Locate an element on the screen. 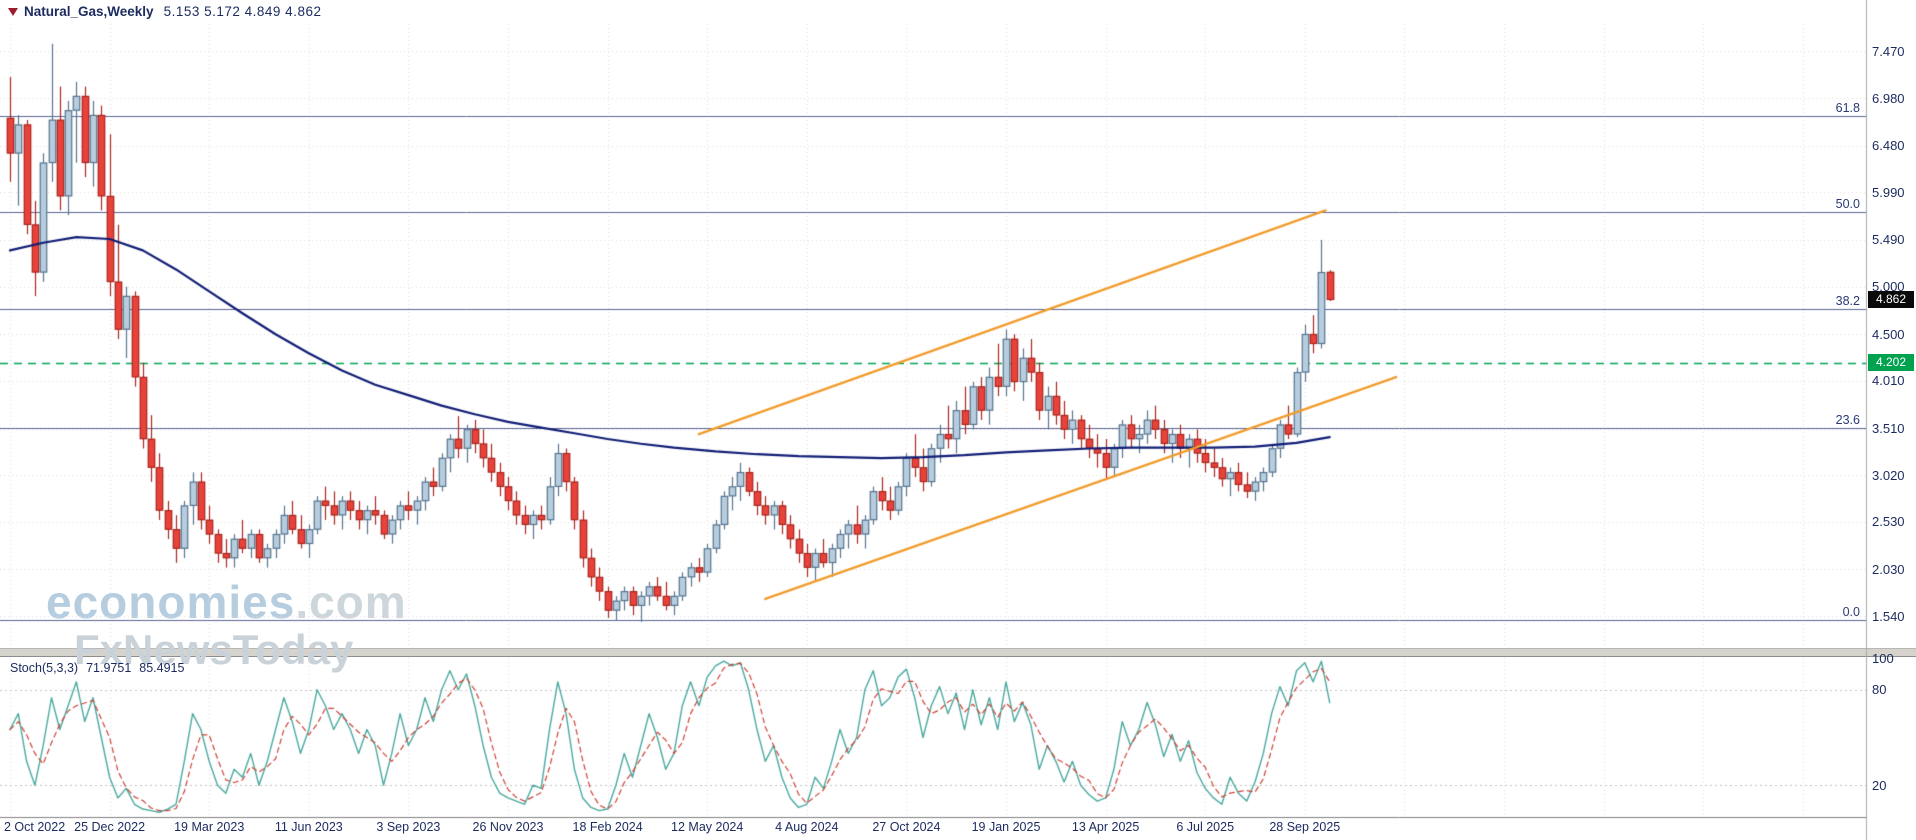  current-price-badge: 4.862 is located at coordinates (1891, 300).